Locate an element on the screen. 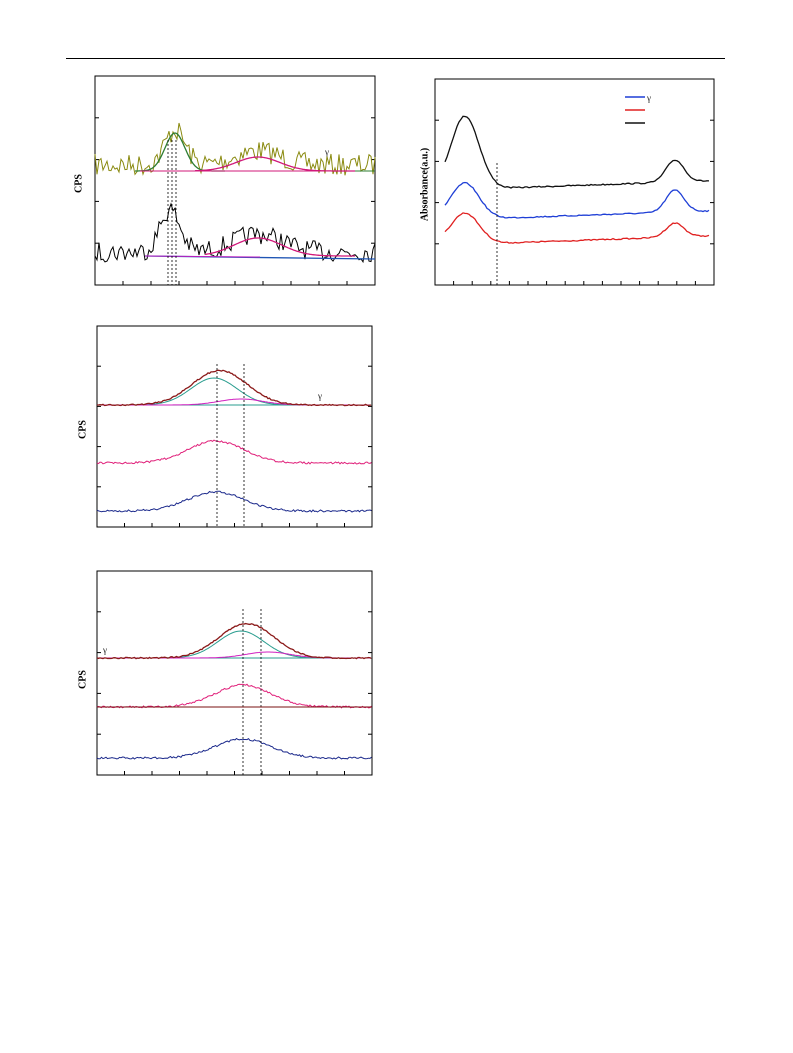 The image size is (793, 1053). xps-top-olive-spectrum is located at coordinates (235, 149).